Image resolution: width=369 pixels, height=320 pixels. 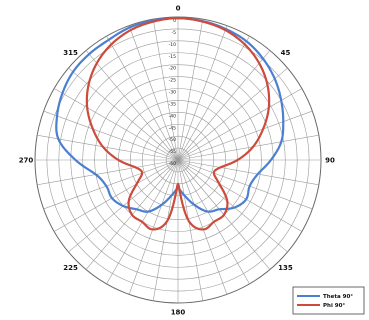 I want to click on angle-tick-label: 90, so click(x=330, y=161).